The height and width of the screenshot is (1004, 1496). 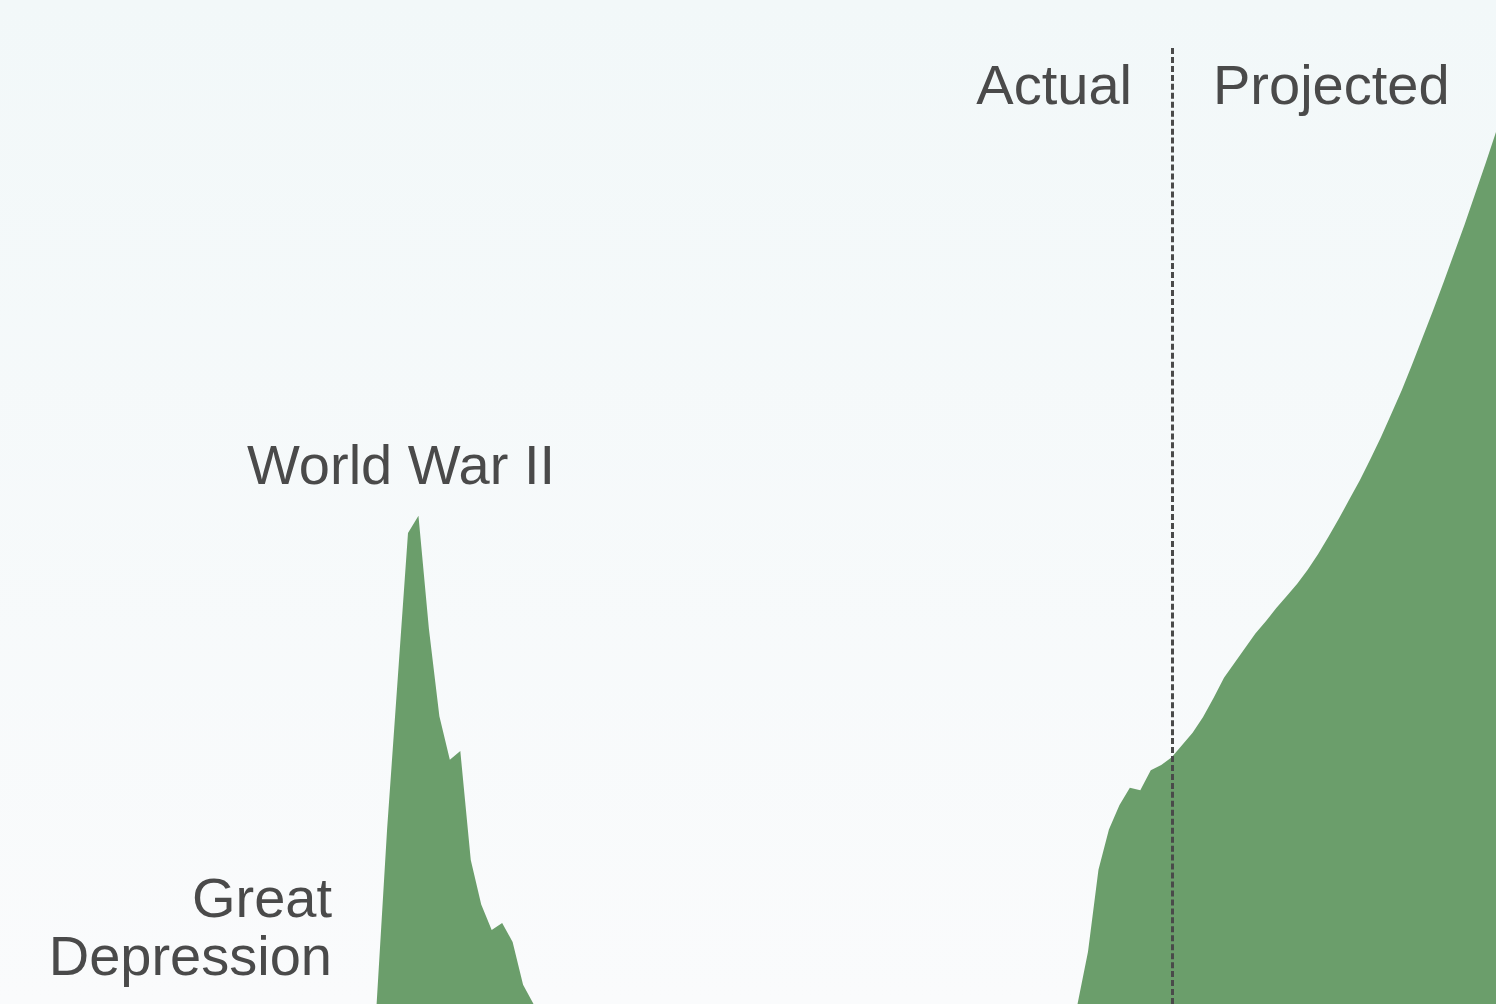 I want to click on text: Actual, so click(x=1054, y=84).